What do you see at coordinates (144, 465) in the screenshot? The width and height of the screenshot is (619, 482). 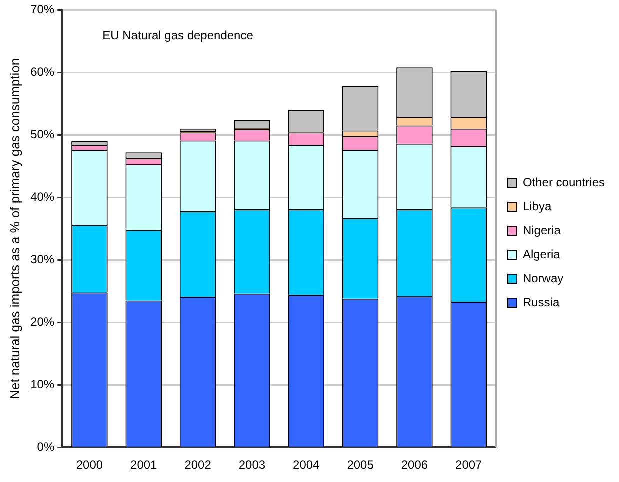 I see `x-tick-label: 2001` at bounding box center [144, 465].